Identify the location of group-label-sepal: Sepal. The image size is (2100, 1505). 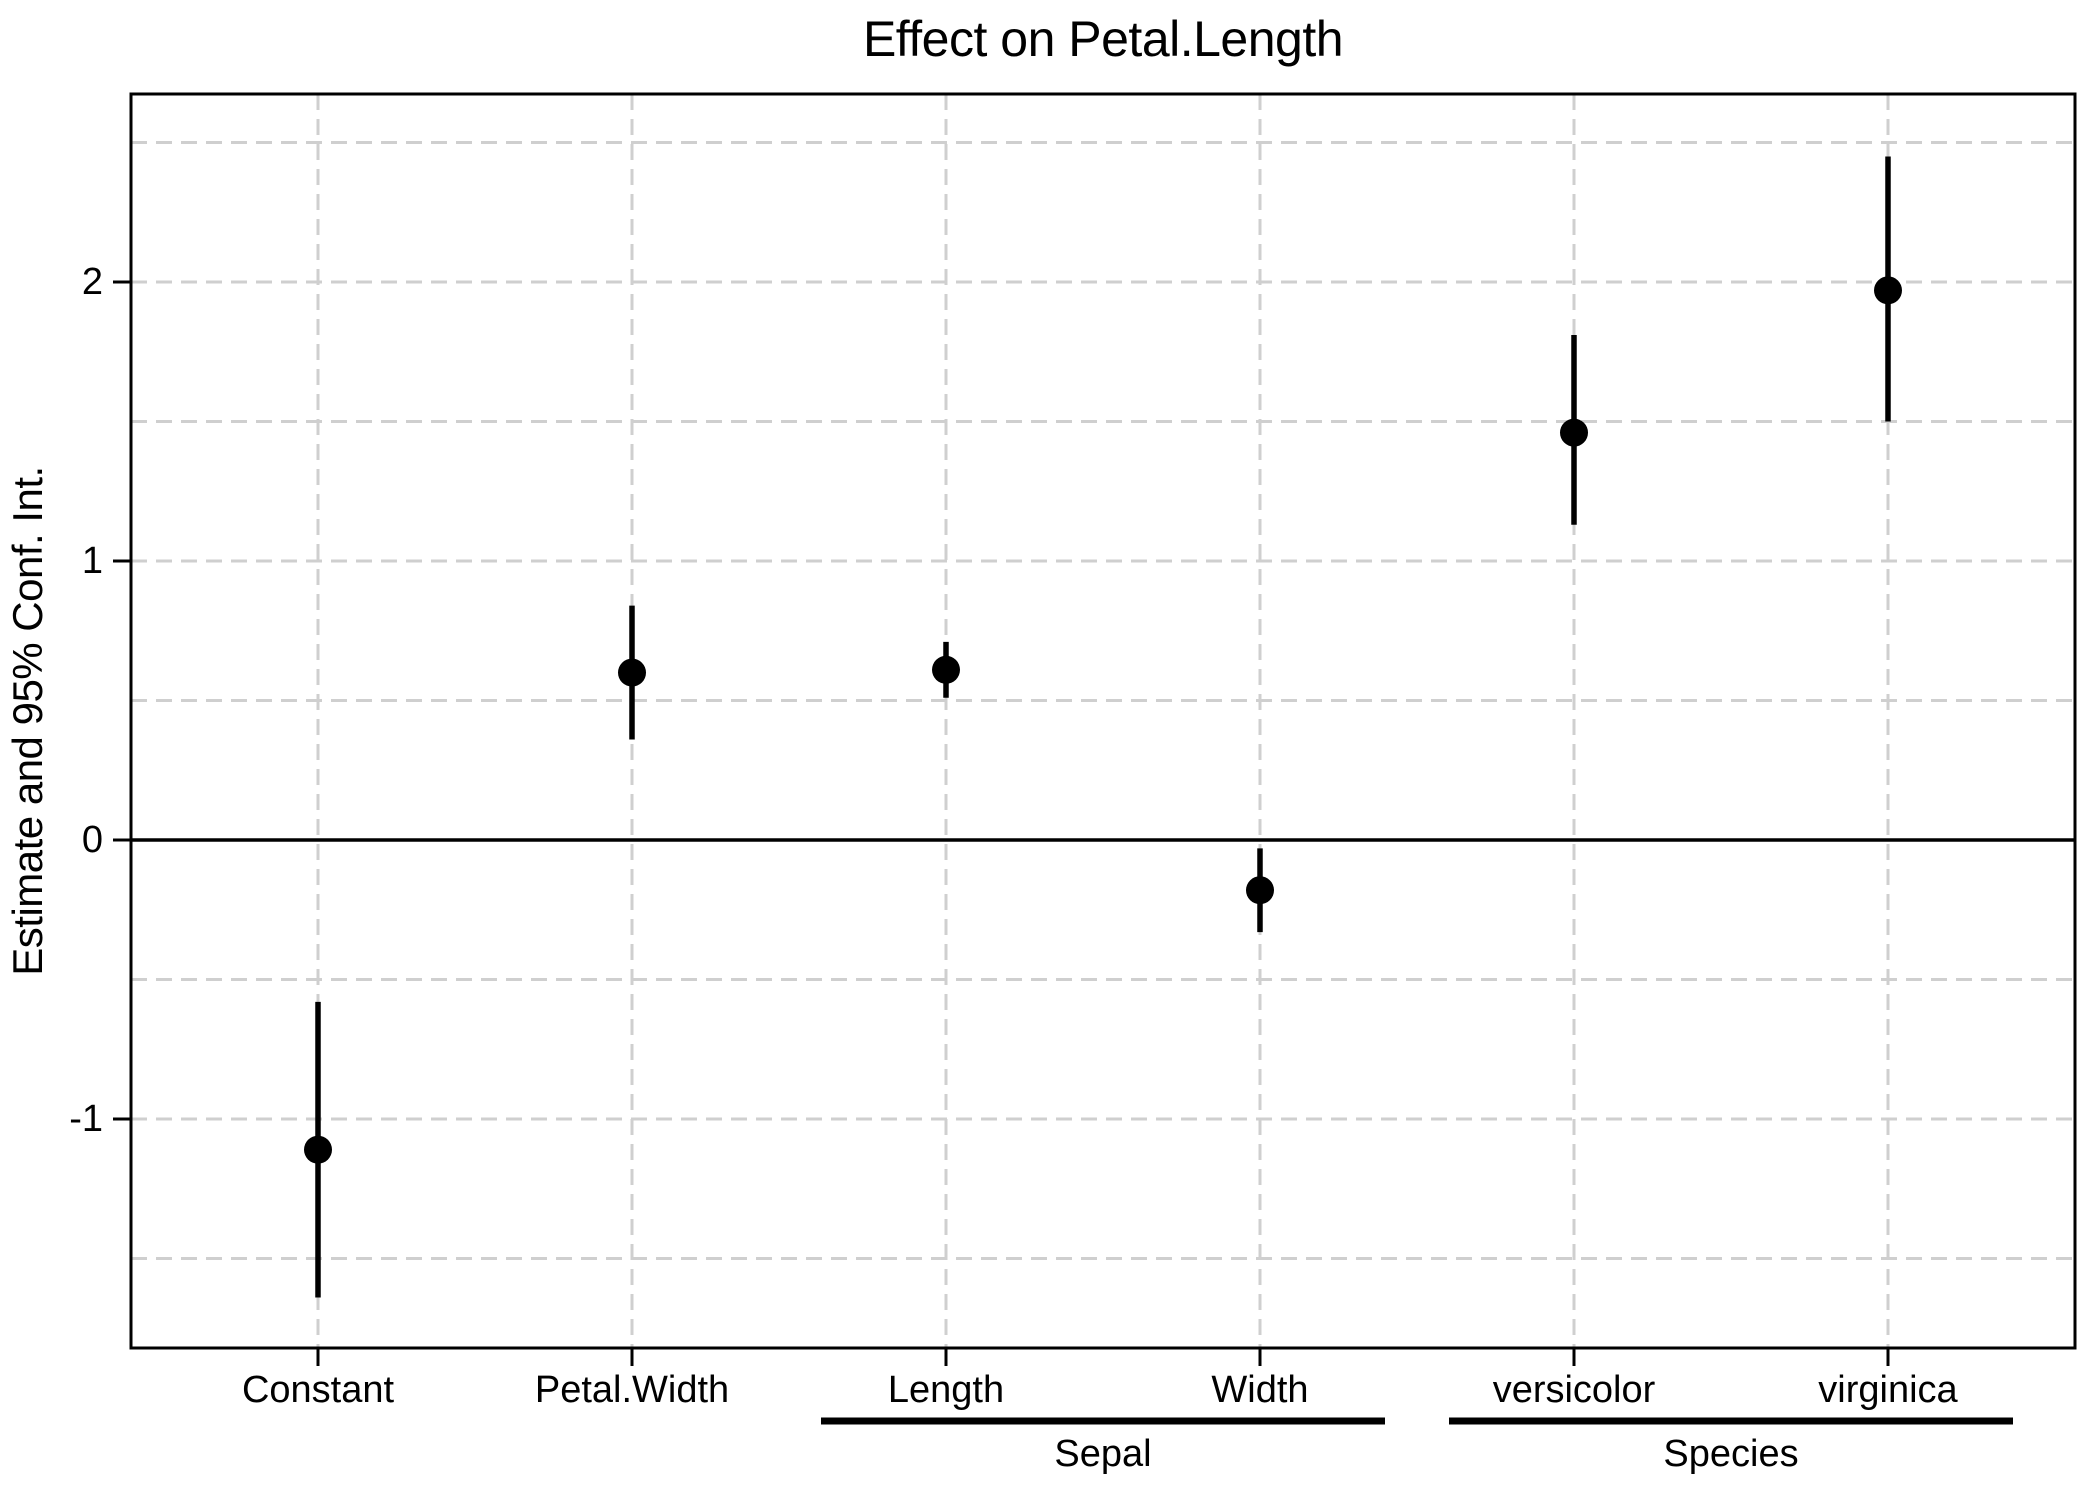
(1102, 1454).